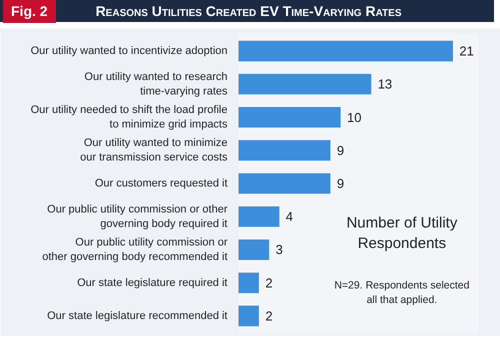 The height and width of the screenshot is (338, 500). What do you see at coordinates (152, 282) in the screenshot?
I see `y-tick-label: Our state legislature required it` at bounding box center [152, 282].